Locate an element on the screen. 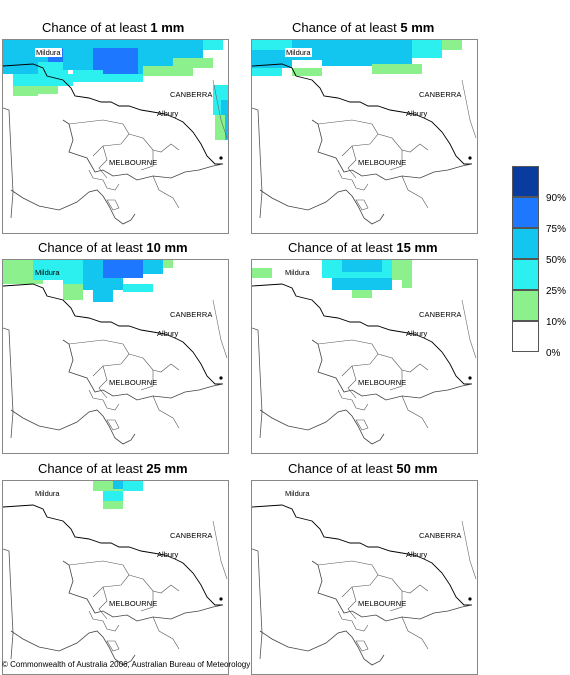 The width and height of the screenshot is (570, 675). map-panel-5mm: Mildura CANBERRA Albury MELBOURNE is located at coordinates (364, 136).